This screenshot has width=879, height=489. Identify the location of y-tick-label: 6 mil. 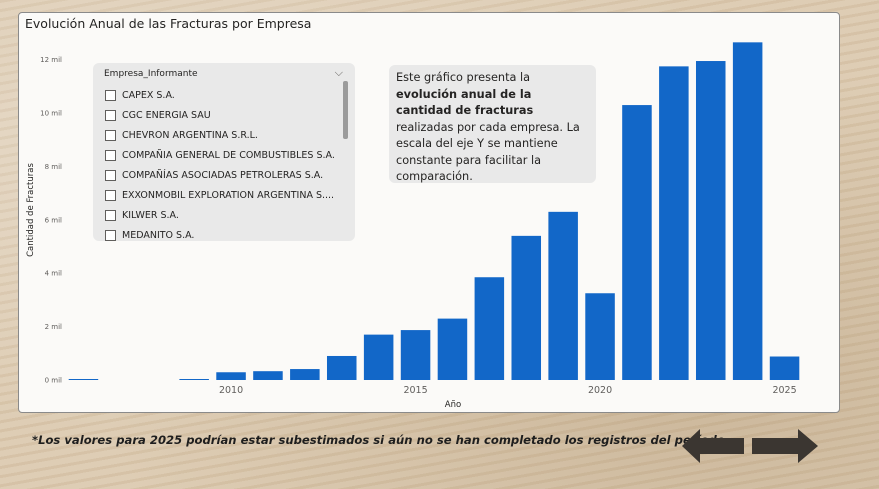
(53, 220).